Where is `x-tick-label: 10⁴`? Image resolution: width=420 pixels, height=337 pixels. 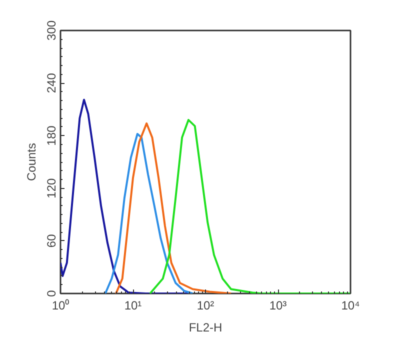 x-tick-label: 10⁴ is located at coordinates (350, 305).